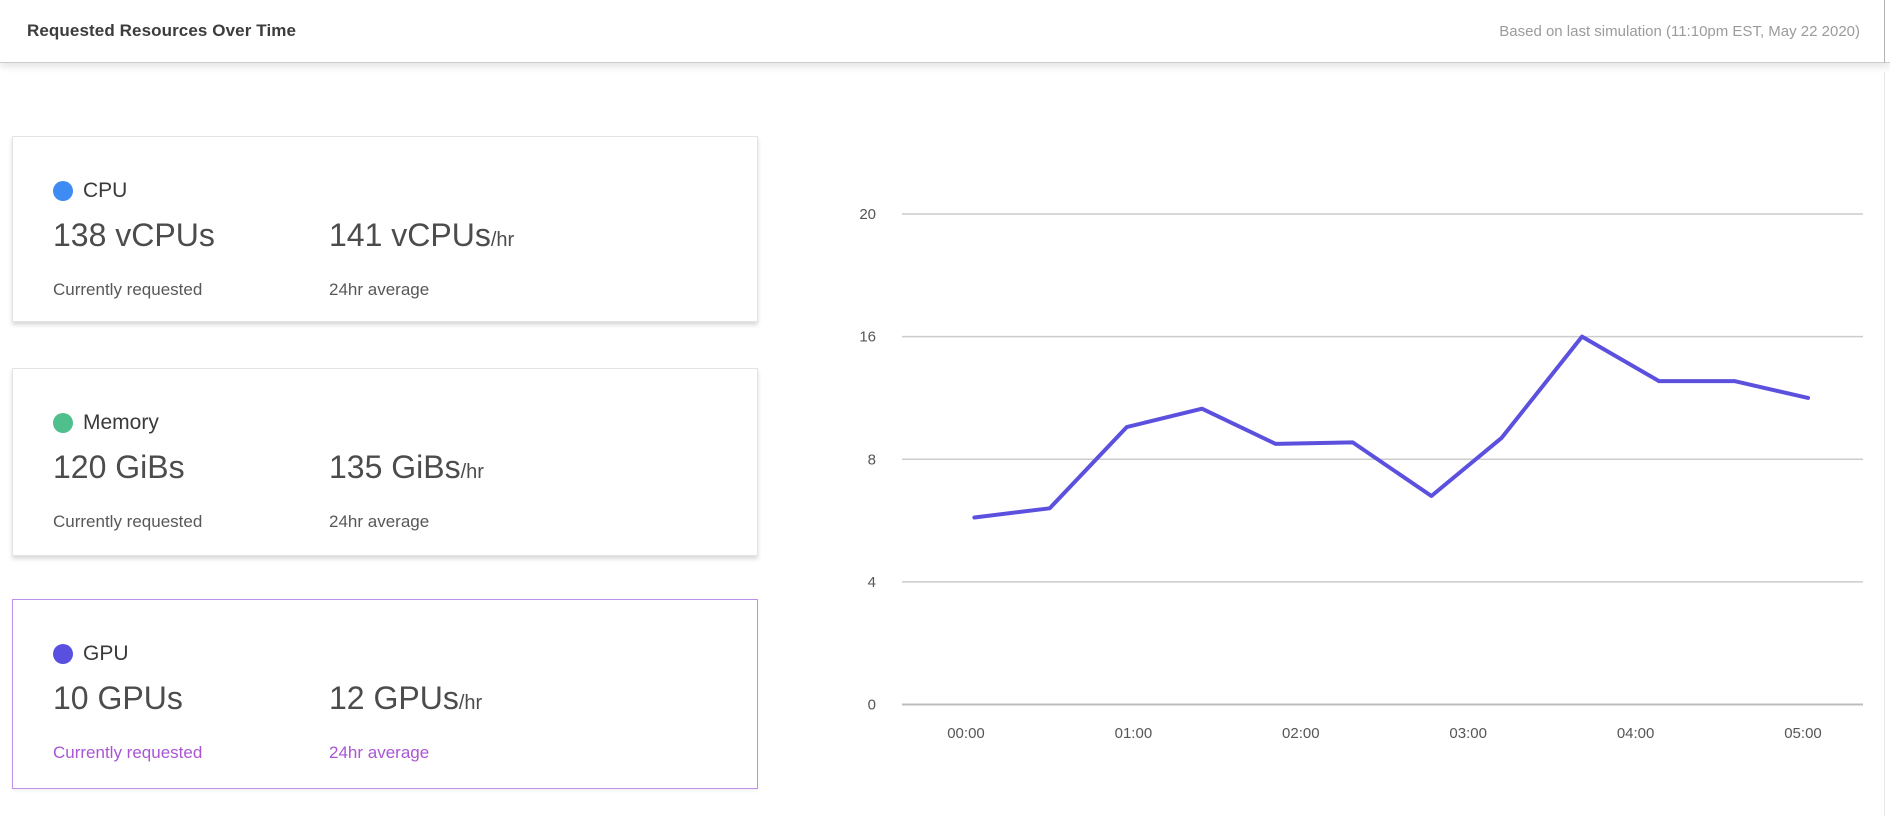 The image size is (1890, 816). Describe the element at coordinates (105, 190) in the screenshot. I see `card-title: CPU` at that location.